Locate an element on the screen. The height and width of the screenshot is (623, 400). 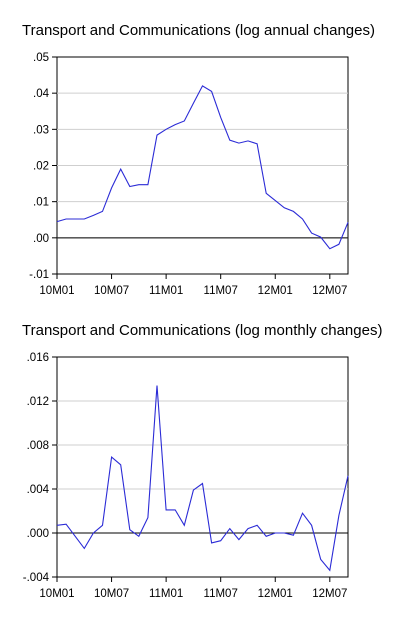
y-tick-label: .05 is located at coordinates (41, 58).